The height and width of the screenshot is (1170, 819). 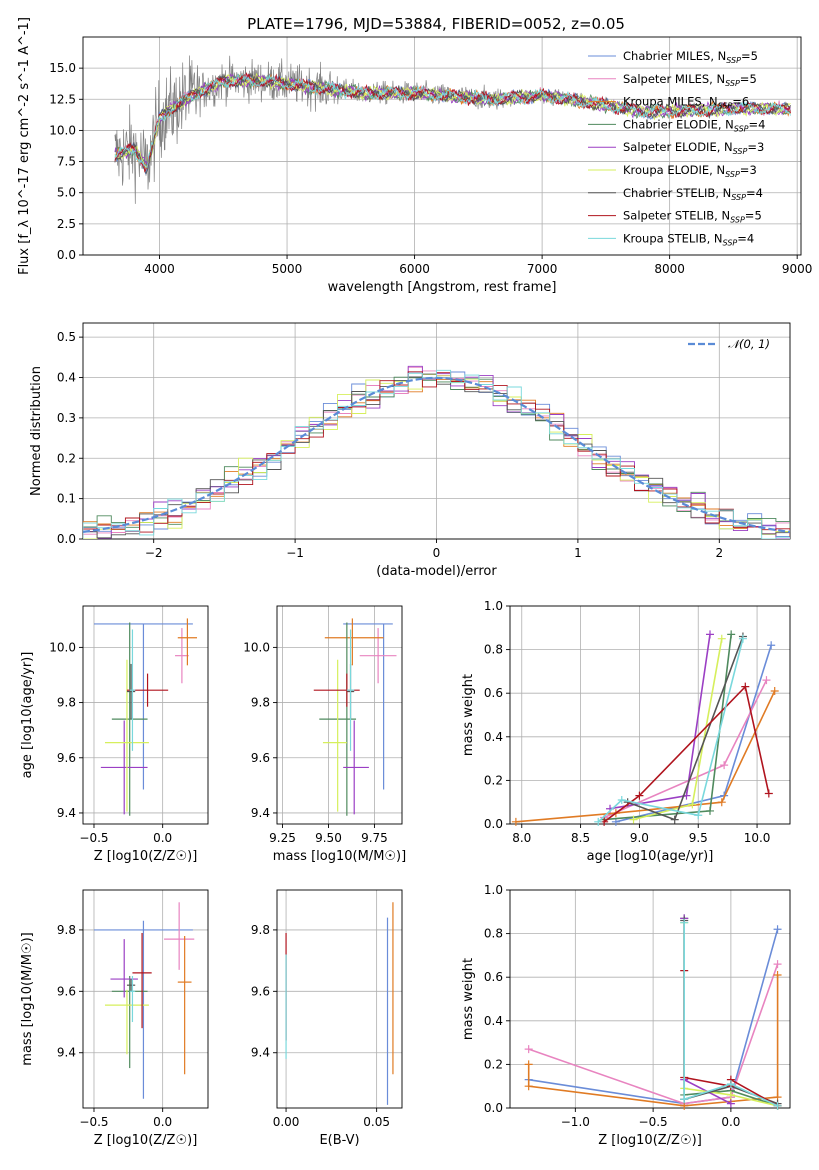 I want to click on normal-reference-curve, so click(x=436, y=454).